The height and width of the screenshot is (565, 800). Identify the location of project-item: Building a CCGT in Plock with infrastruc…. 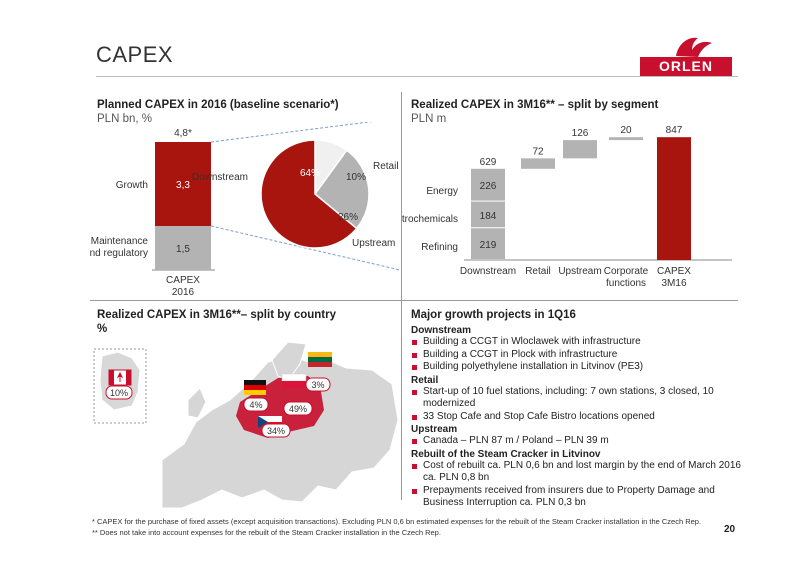
(576, 355).